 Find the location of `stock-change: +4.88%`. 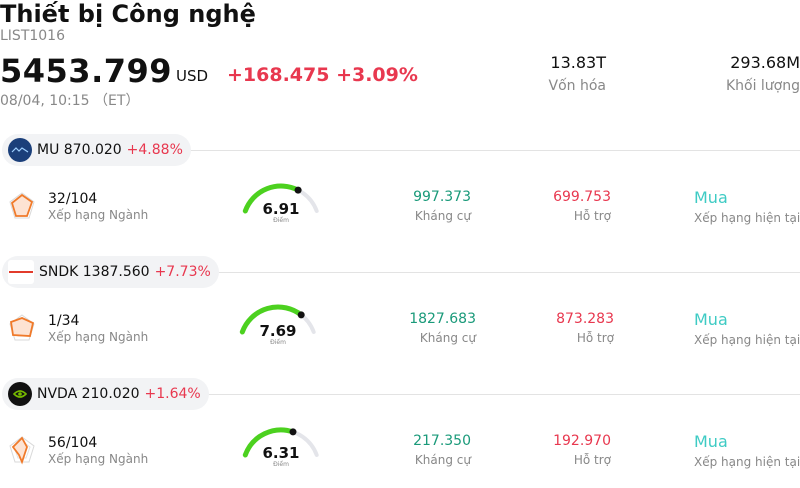

stock-change: +4.88% is located at coordinates (154, 150).